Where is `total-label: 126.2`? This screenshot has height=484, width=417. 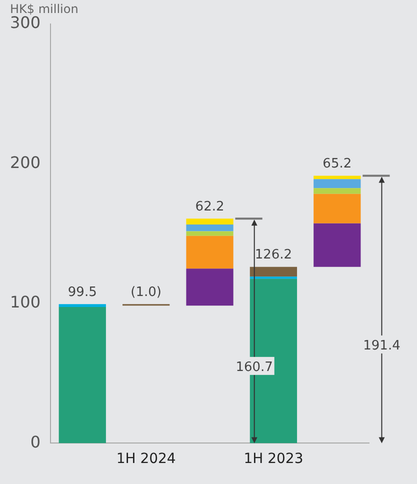 total-label: 126.2 is located at coordinates (273, 255).